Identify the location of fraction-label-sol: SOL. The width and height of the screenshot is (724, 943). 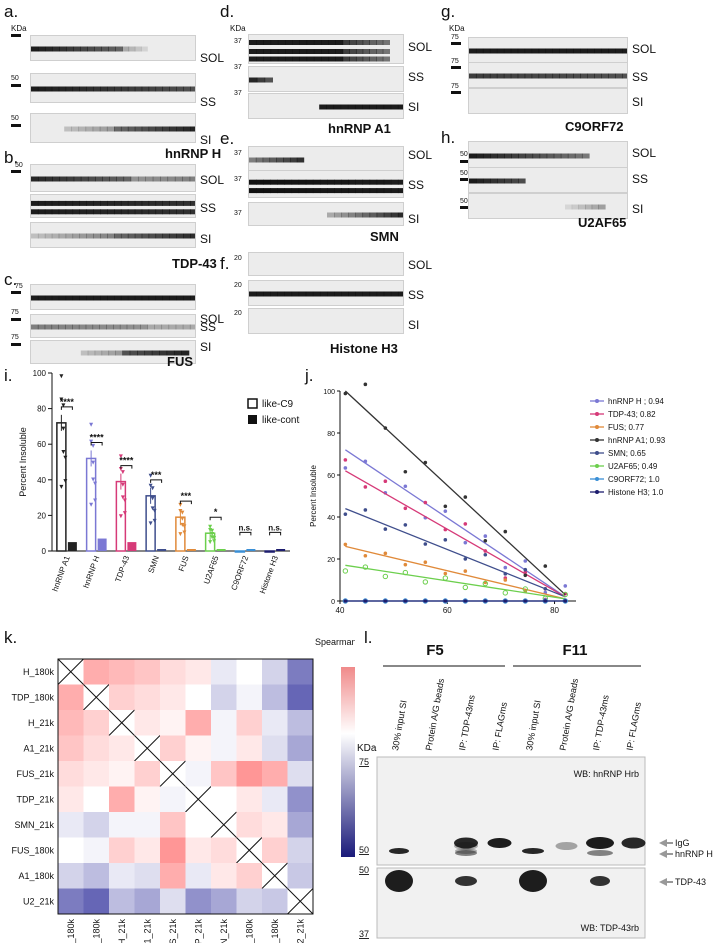
(420, 265).